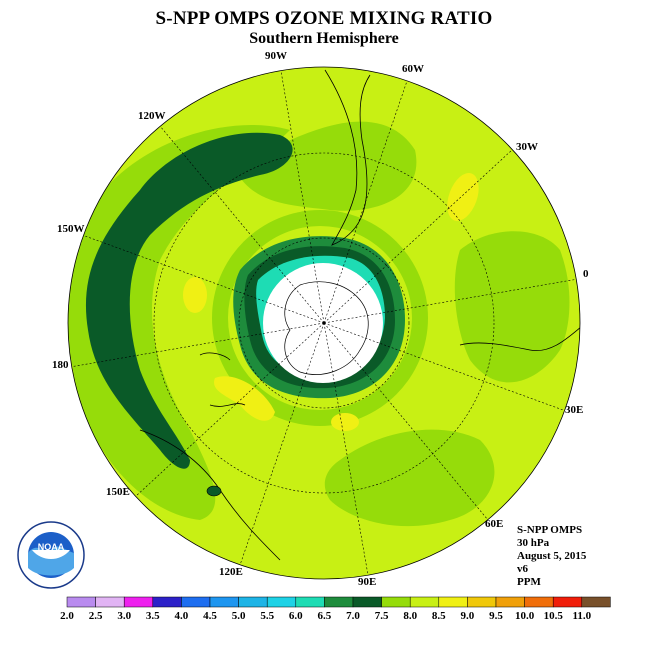  What do you see at coordinates (413, 69) in the screenshot?
I see `lon-label-60w: 60W` at bounding box center [413, 69].